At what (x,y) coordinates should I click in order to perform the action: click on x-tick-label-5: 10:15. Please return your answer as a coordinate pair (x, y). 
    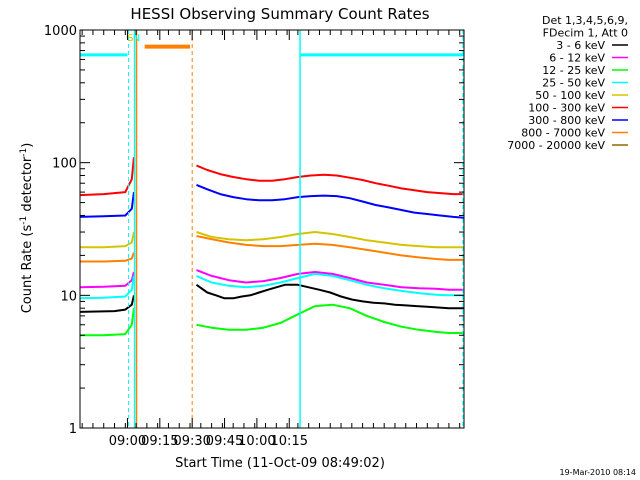
    Looking at the image, I should click on (289, 441).